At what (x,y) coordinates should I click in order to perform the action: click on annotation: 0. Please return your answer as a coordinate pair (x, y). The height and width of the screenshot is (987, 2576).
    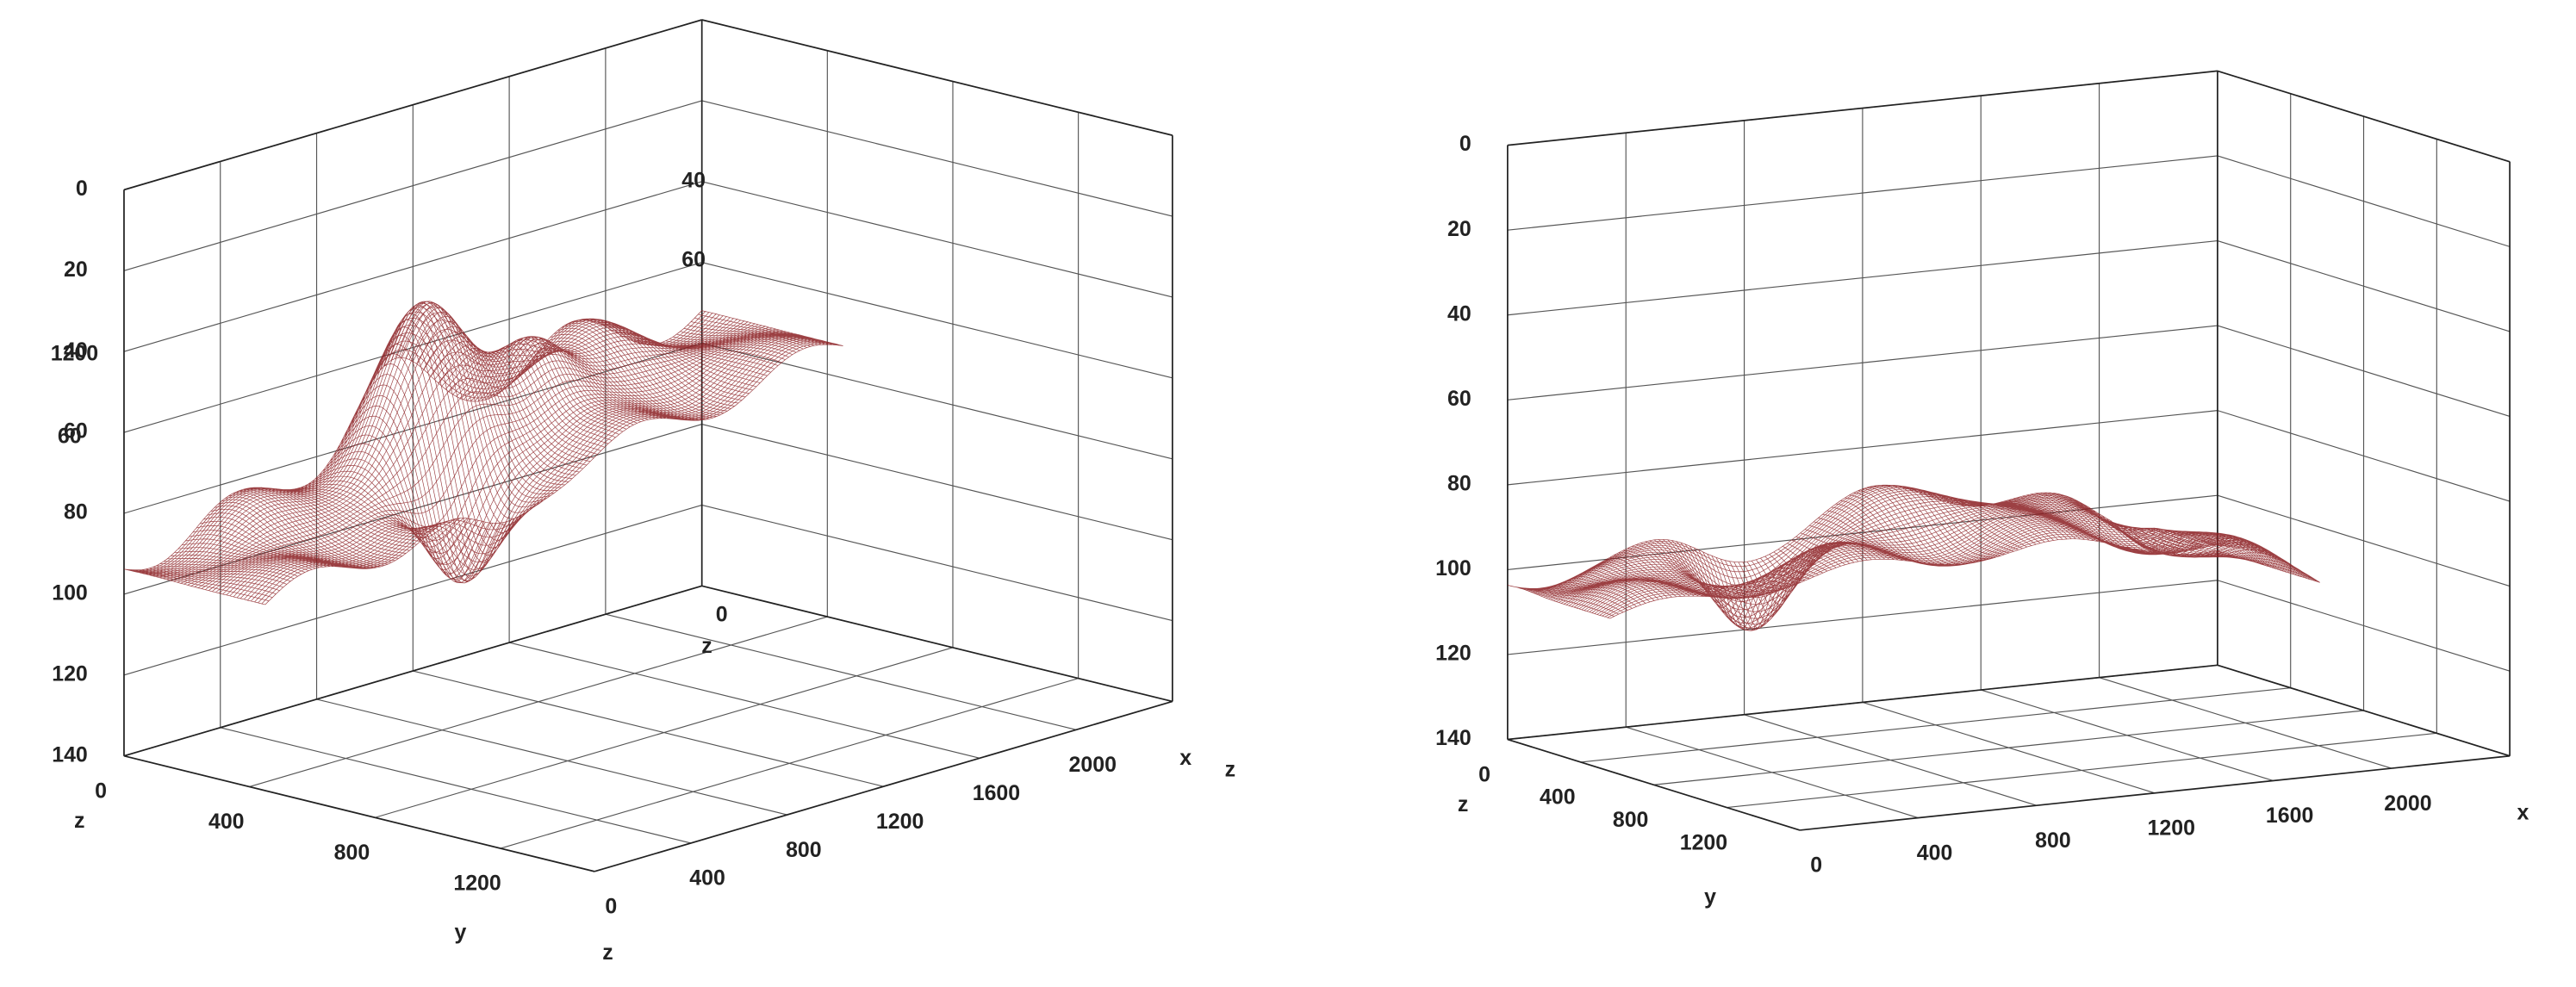
    Looking at the image, I should click on (722, 614).